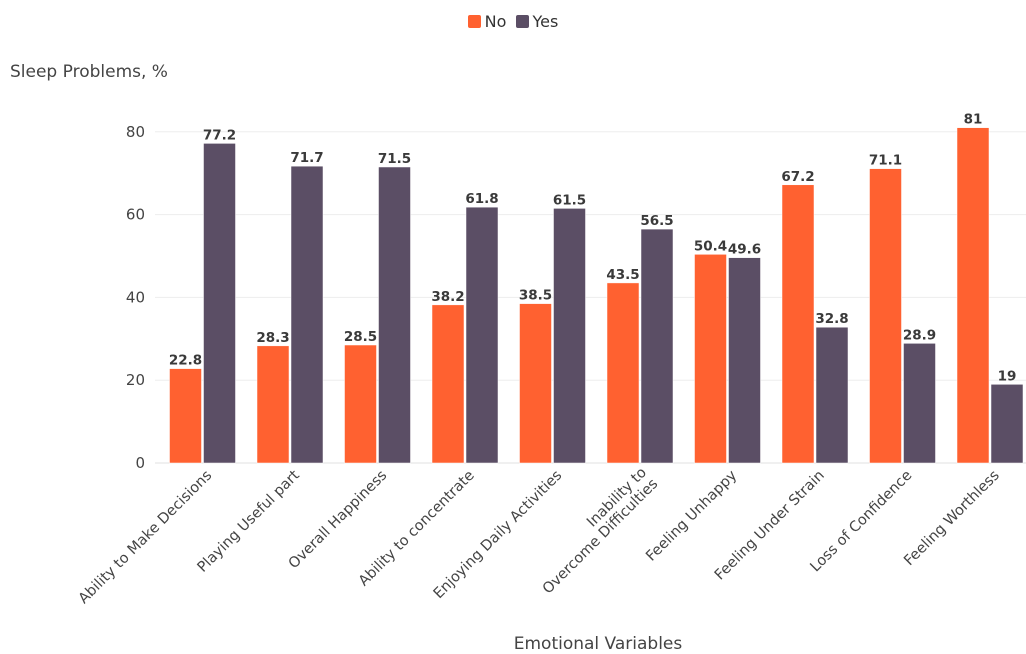 This screenshot has height=654, width=1026. I want to click on y-tick-label: 40, so click(135, 297).